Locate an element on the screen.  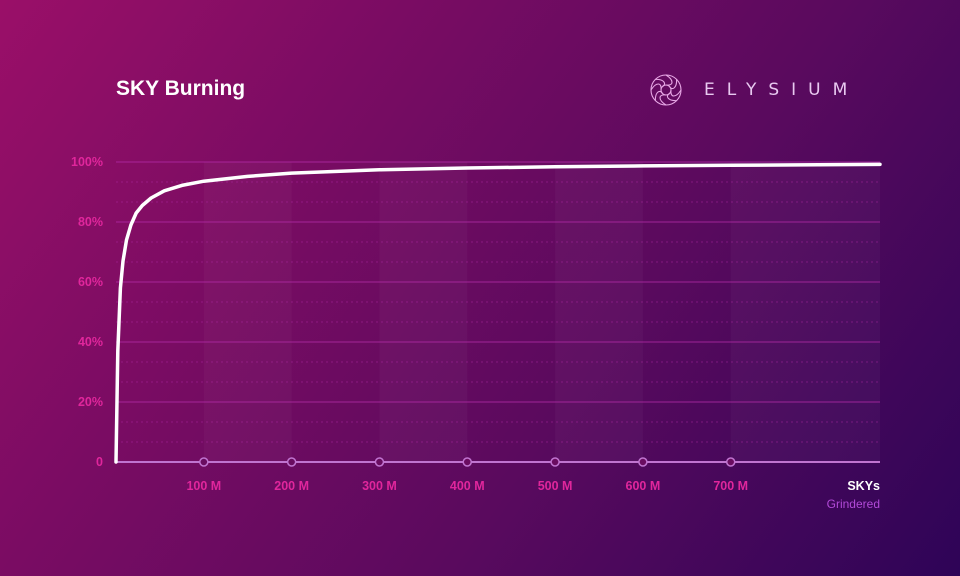
x-axis-sublabel: Grindered is located at coordinates (853, 504).